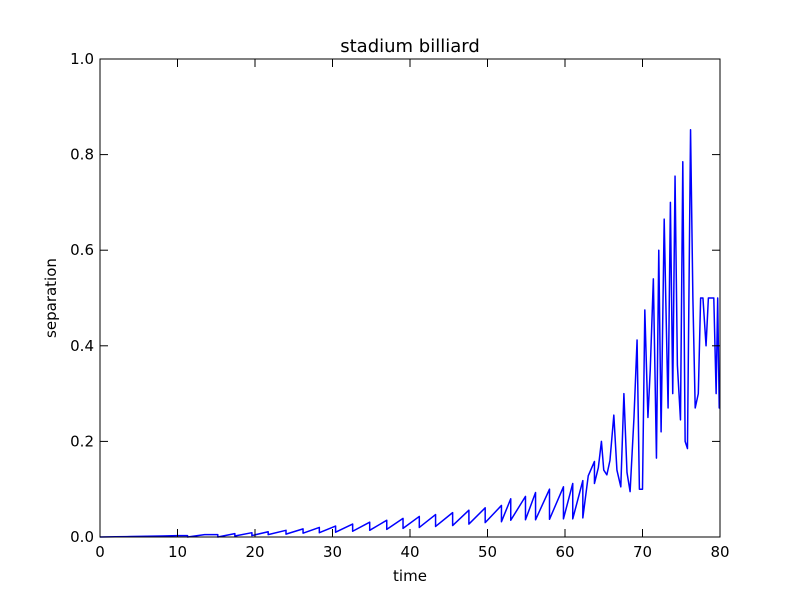 The width and height of the screenshot is (800, 596). Describe the element at coordinates (410, 576) in the screenshot. I see `x-axis-label: time` at that location.